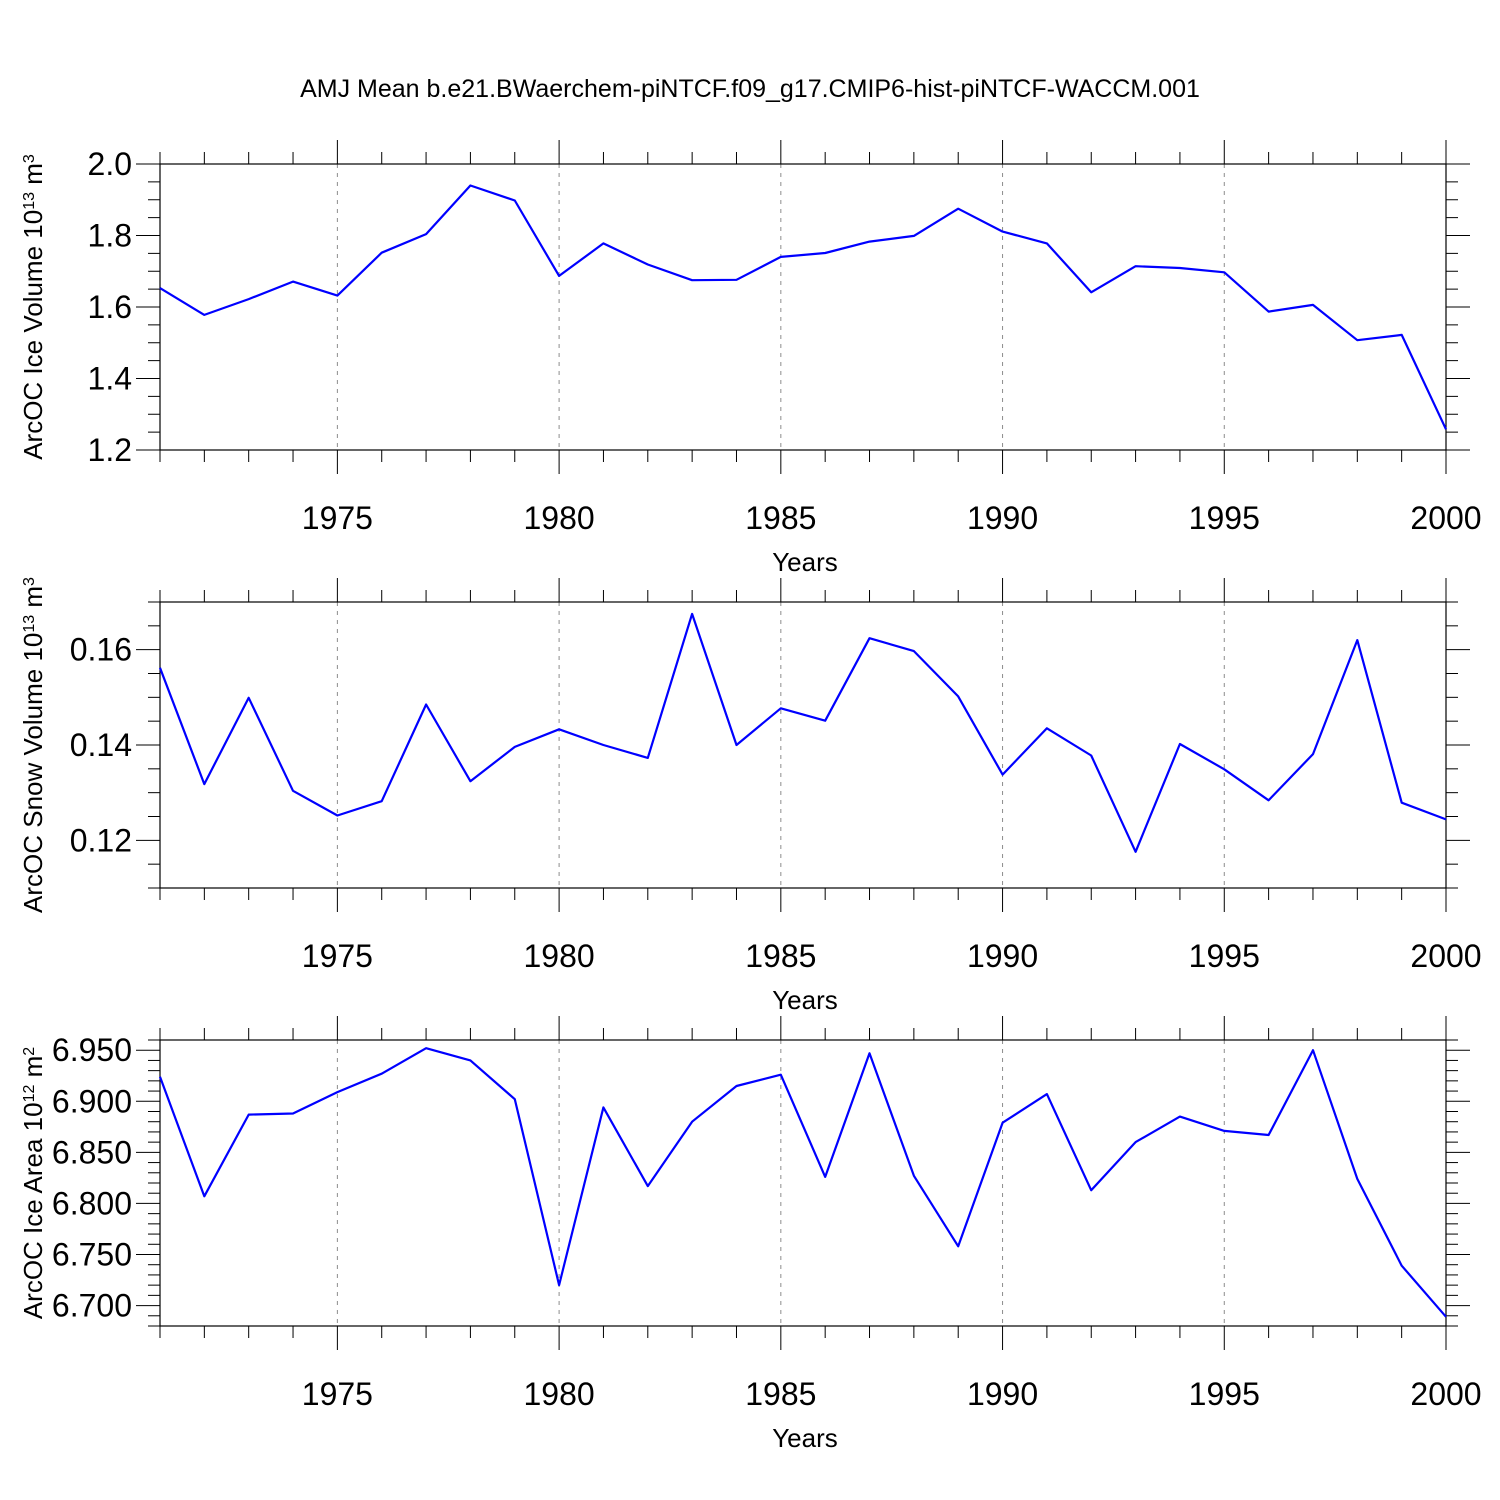 The width and height of the screenshot is (1500, 1500). I want to click on y-tick-label: 0.16, so click(101, 650).